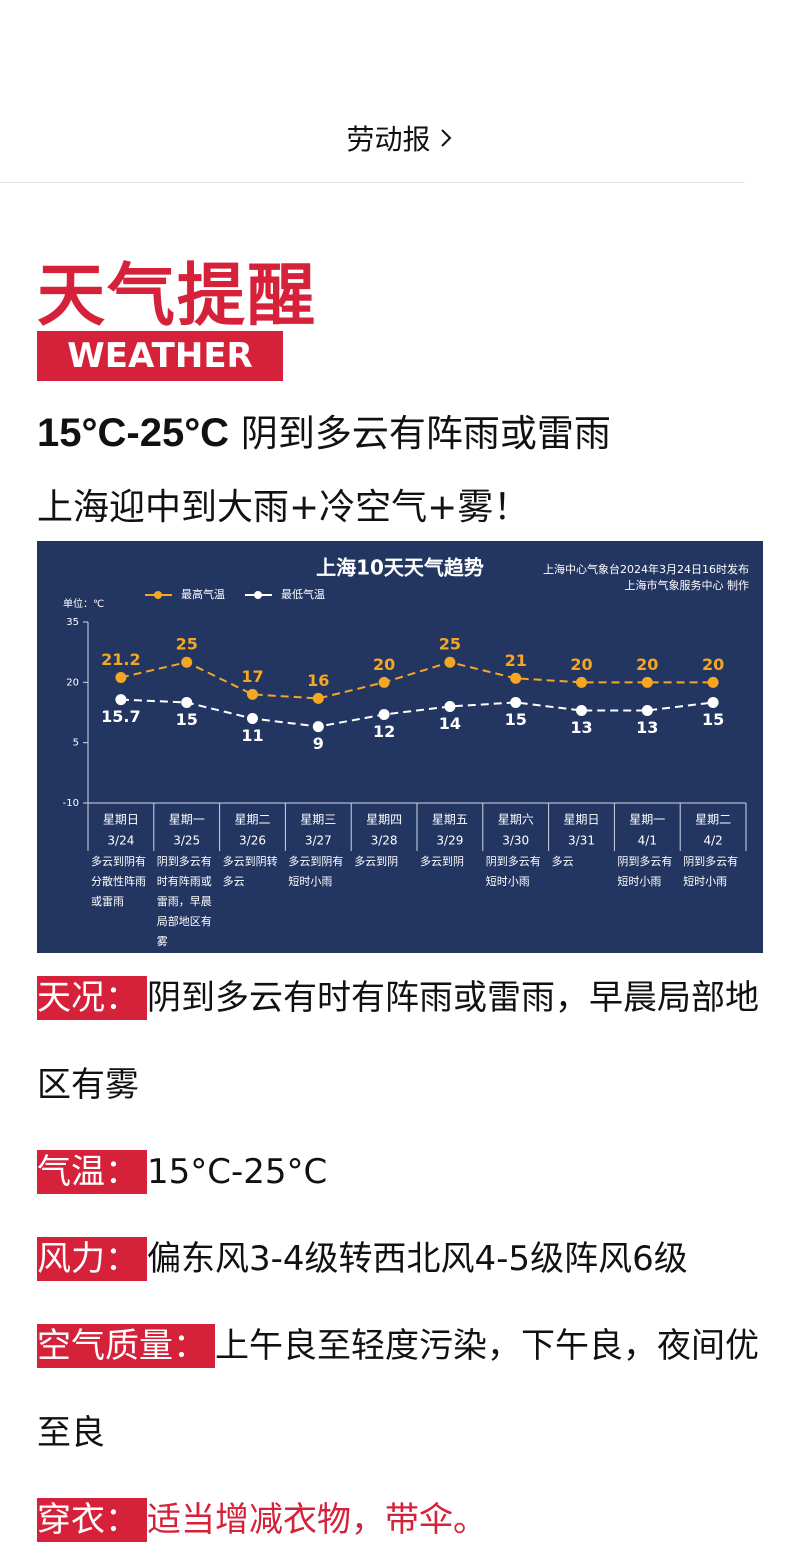 This screenshot has width=800, height=1568. What do you see at coordinates (318, 820) in the screenshot?
I see `weekday-label: 星期三` at bounding box center [318, 820].